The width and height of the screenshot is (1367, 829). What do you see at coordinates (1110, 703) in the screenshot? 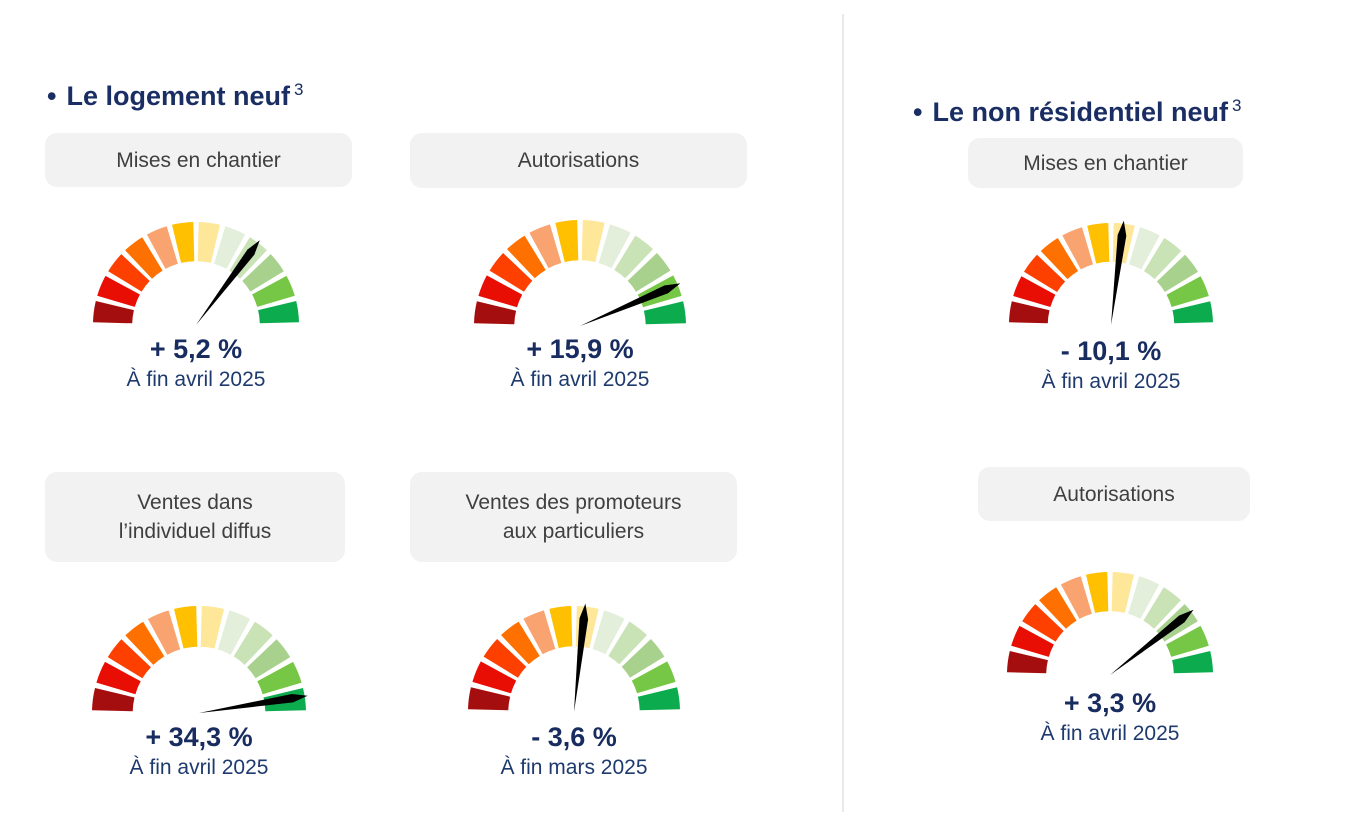
I see `gauge-value: + 3,3 %` at bounding box center [1110, 703].